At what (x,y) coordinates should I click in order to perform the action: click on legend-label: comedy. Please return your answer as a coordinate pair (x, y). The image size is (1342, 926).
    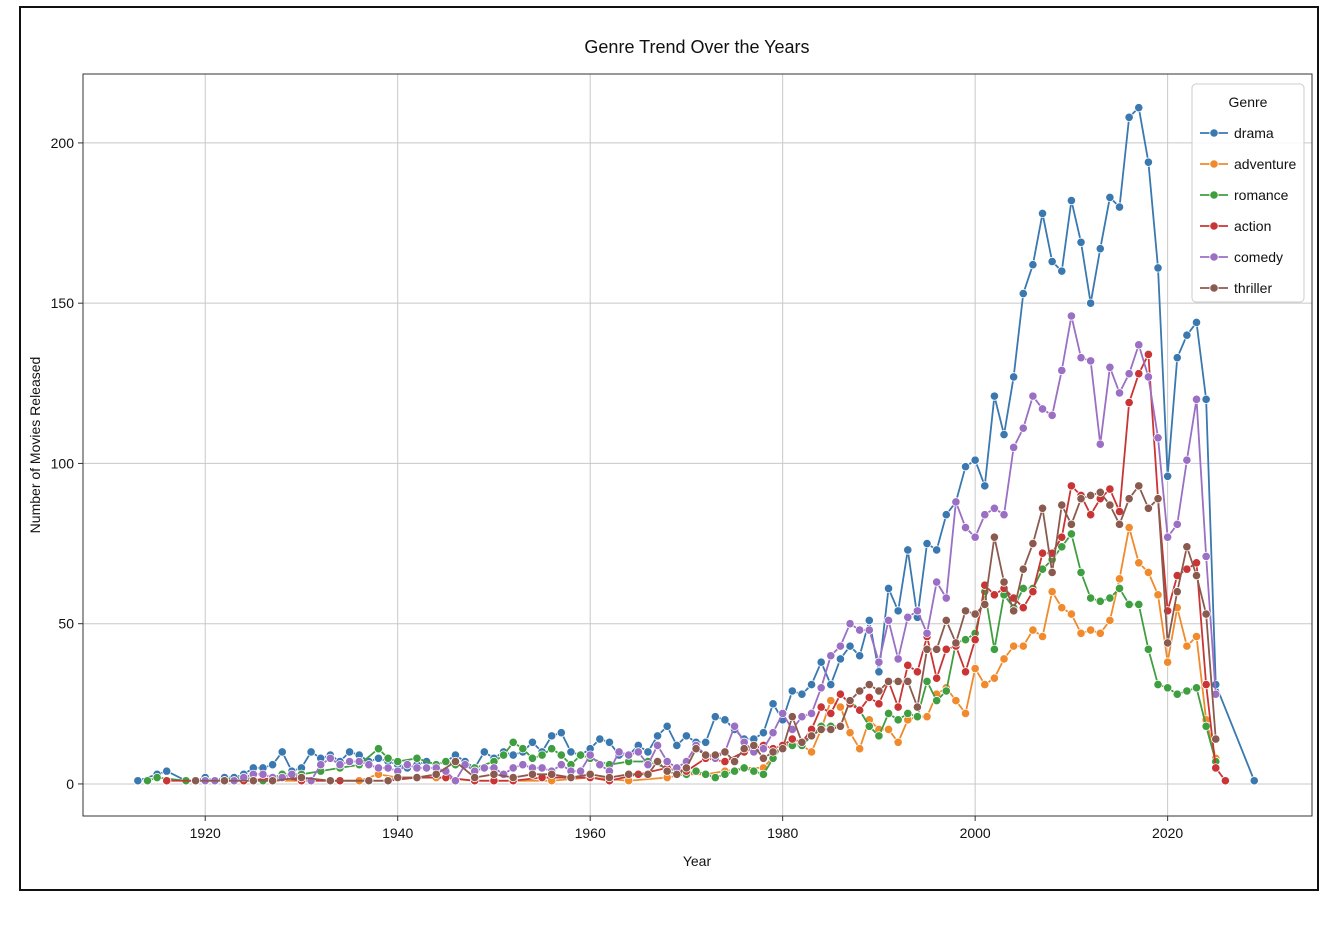
    Looking at the image, I should click on (1258, 257).